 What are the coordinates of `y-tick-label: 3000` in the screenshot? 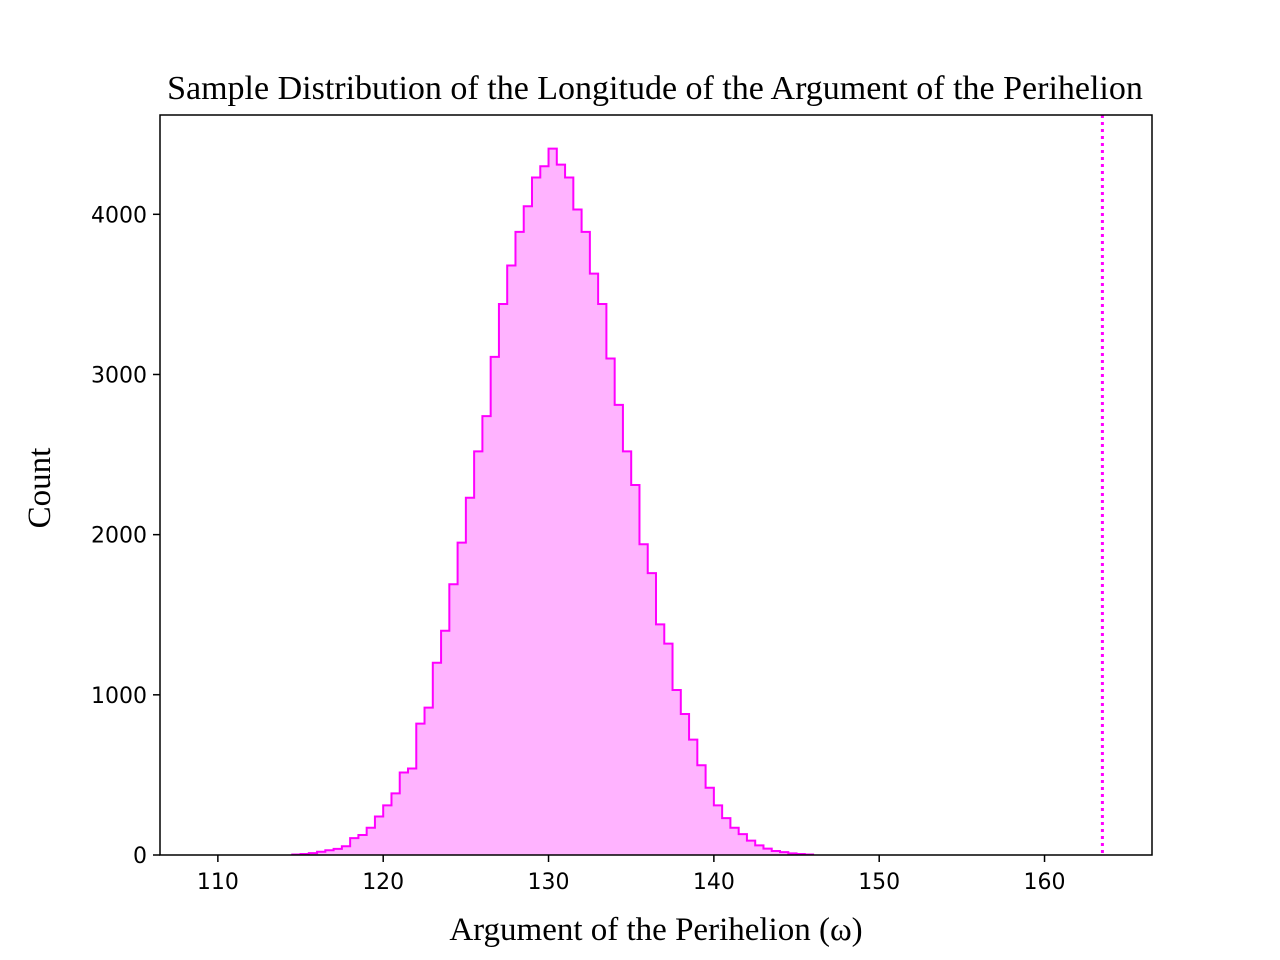 It's located at (119, 375).